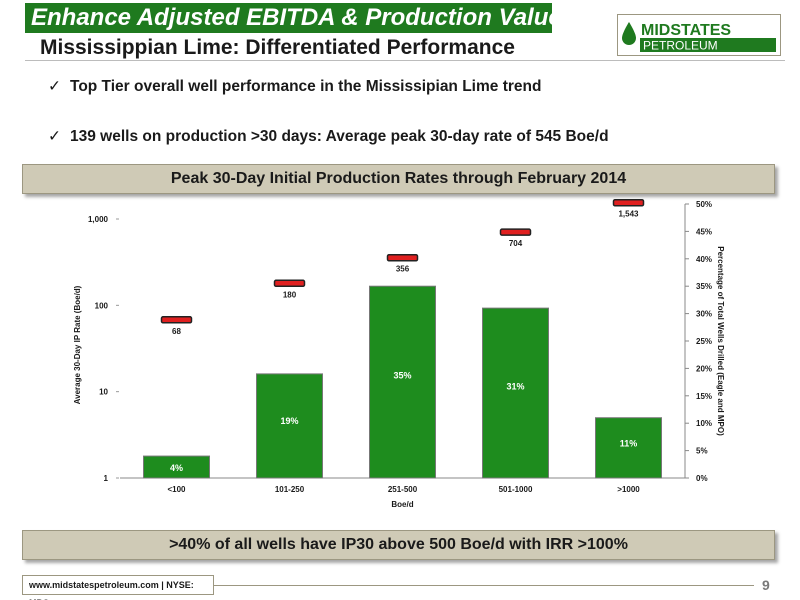 The height and width of the screenshot is (600, 800). What do you see at coordinates (629, 33) in the screenshot?
I see `oil-drop-icon` at bounding box center [629, 33].